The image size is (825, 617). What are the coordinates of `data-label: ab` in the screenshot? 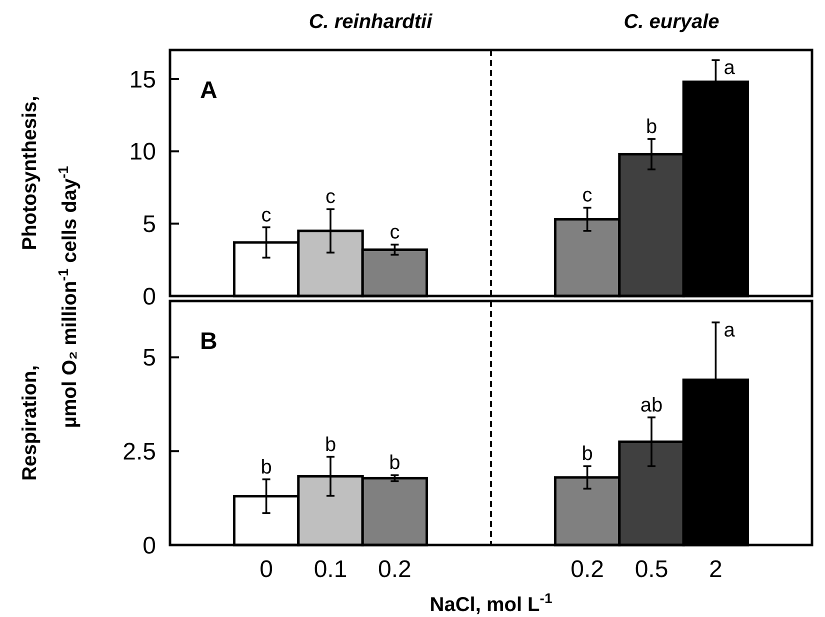 It's located at (651, 405).